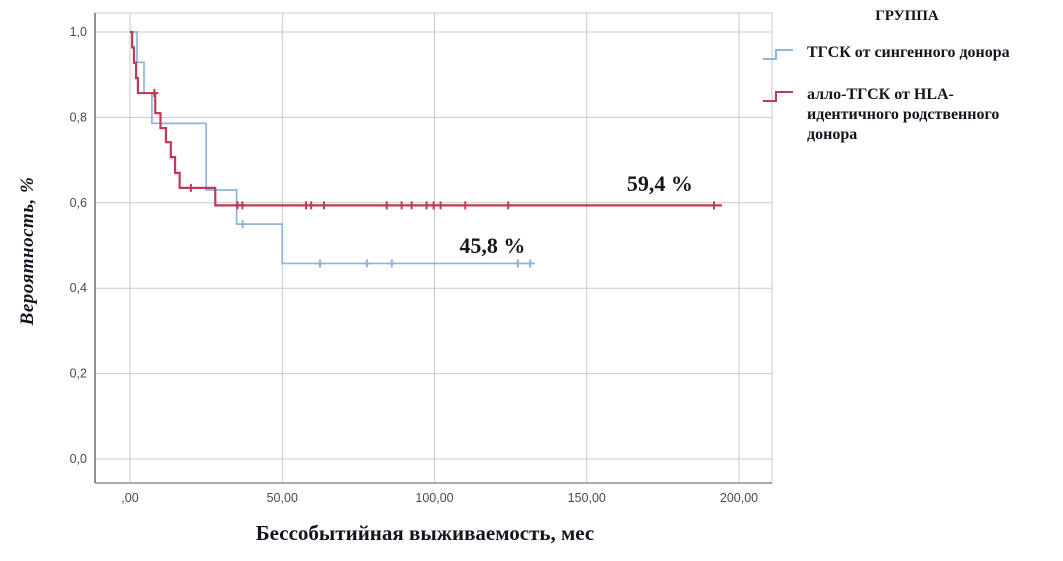  Describe the element at coordinates (282, 498) in the screenshot. I see `x-tick-label: 50,00` at that location.